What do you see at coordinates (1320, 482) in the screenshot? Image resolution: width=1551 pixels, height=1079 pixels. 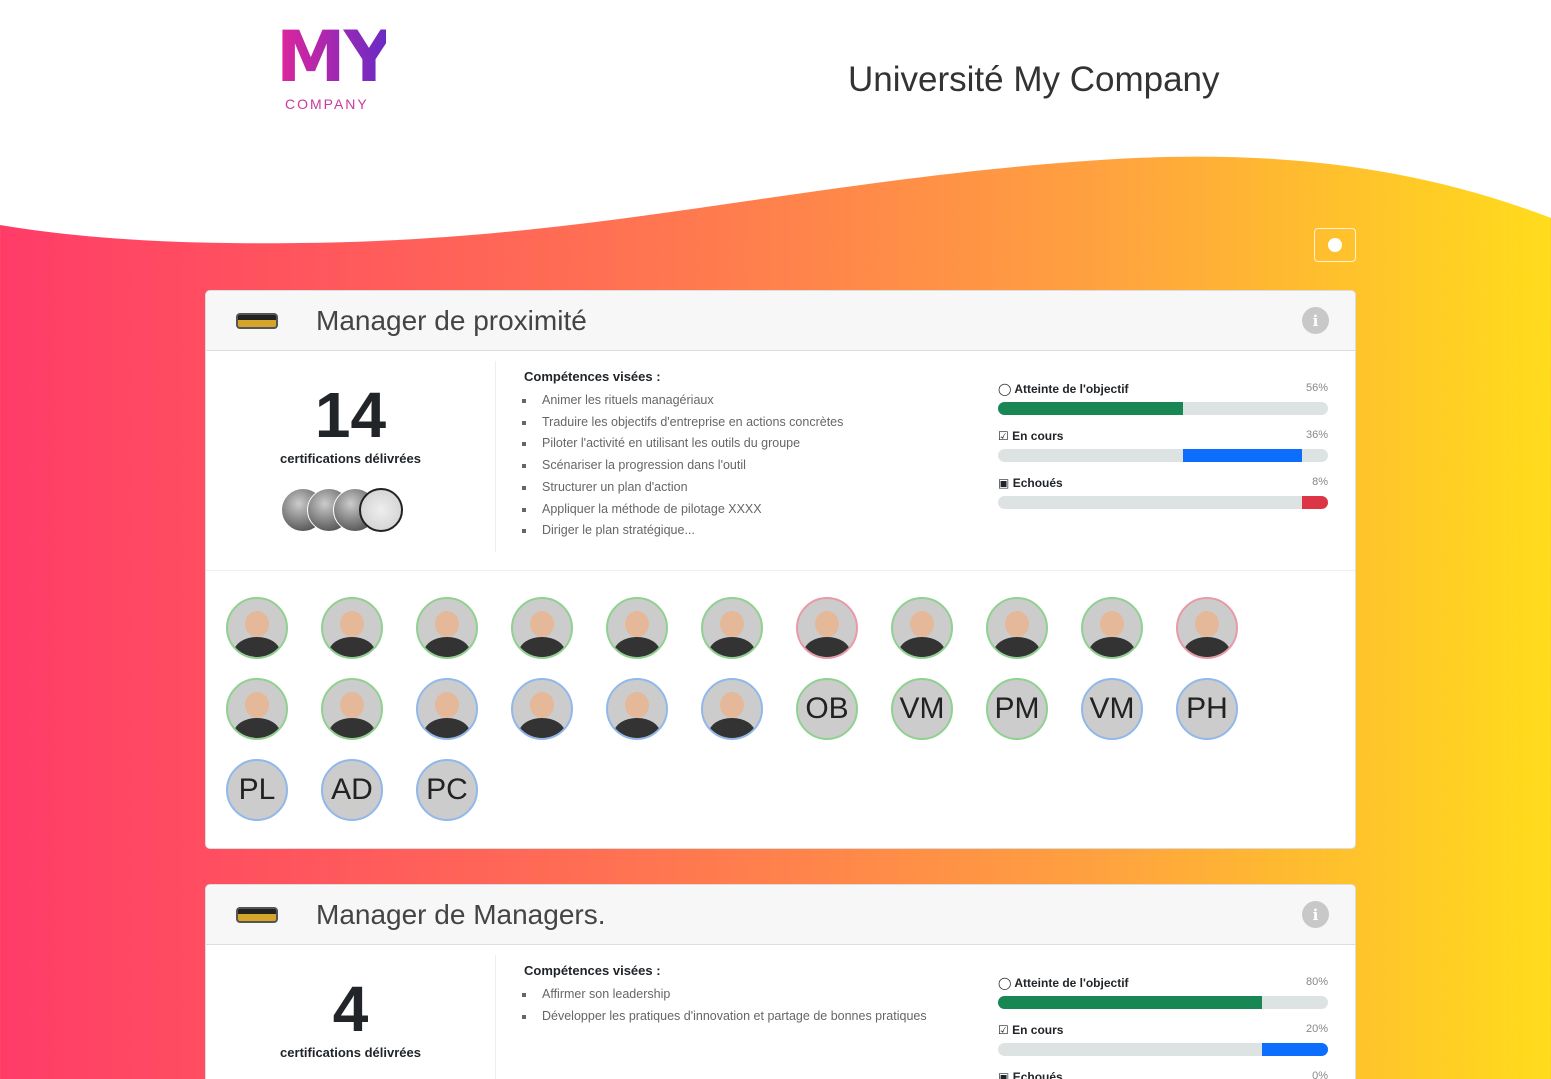 I see `stat-value: 8%` at bounding box center [1320, 482].